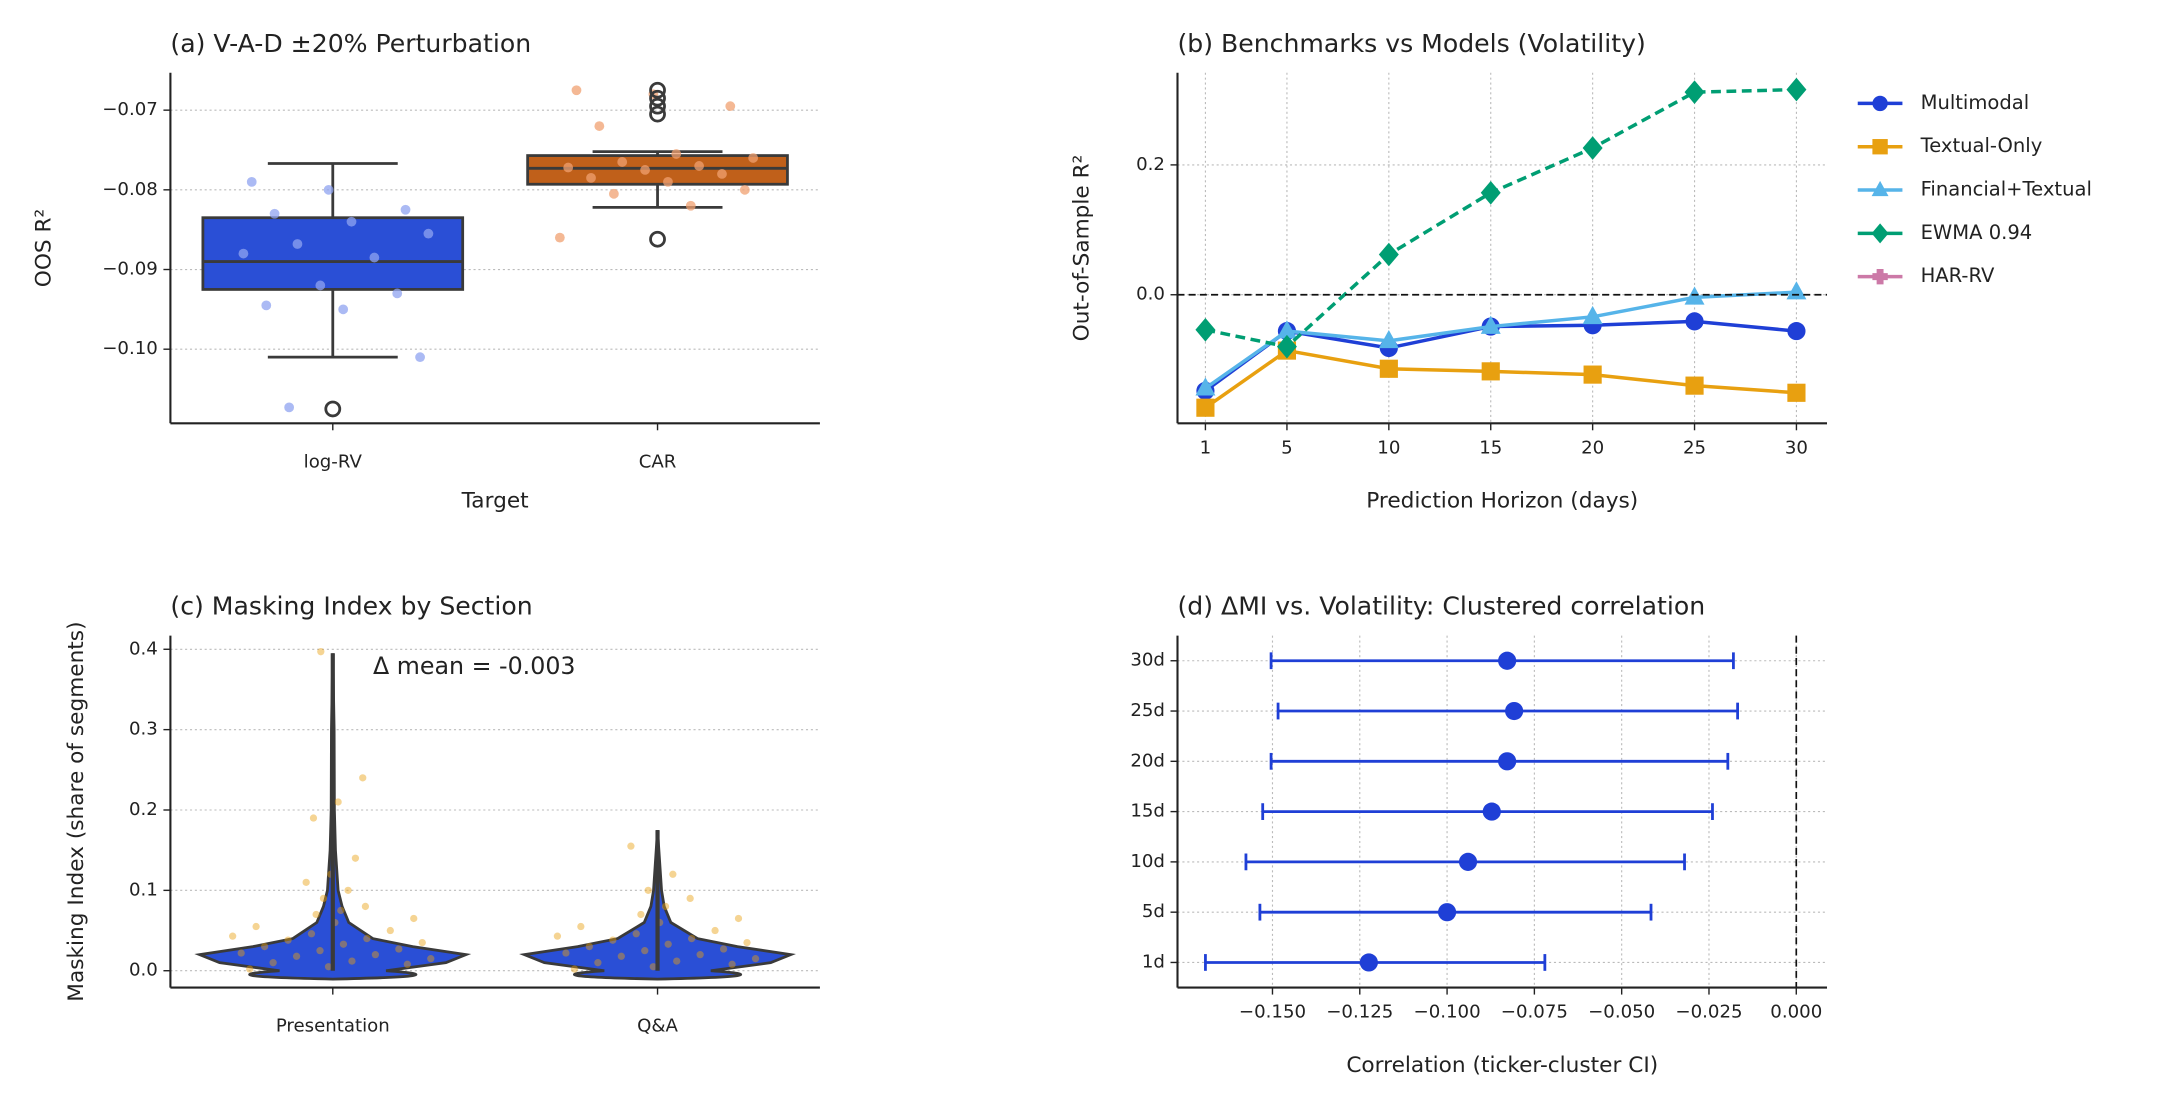  What do you see at coordinates (1388, 447) in the screenshot?
I see `x-tick-label: 10` at bounding box center [1388, 447].